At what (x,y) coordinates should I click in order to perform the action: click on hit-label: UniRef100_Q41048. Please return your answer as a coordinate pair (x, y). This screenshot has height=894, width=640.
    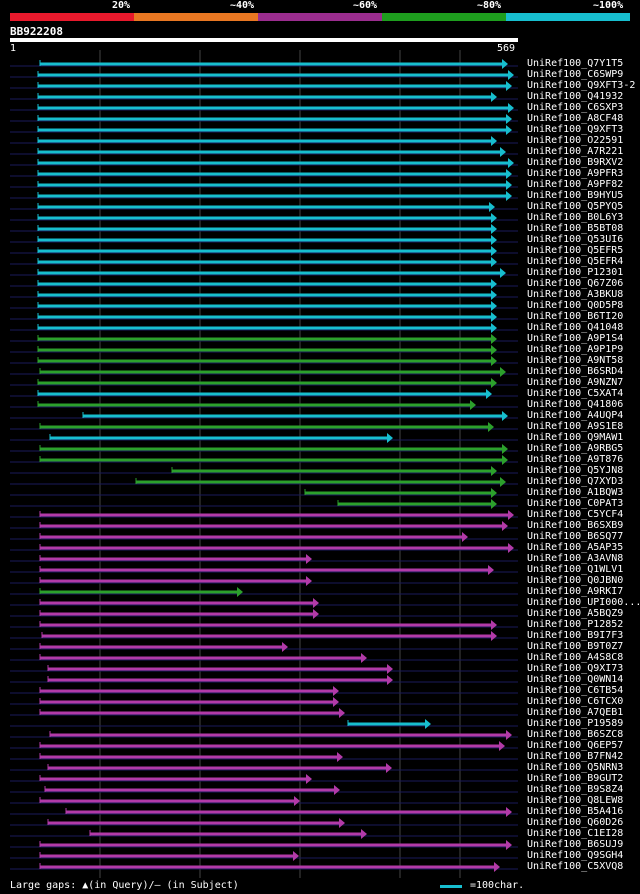
    Looking at the image, I should click on (575, 327).